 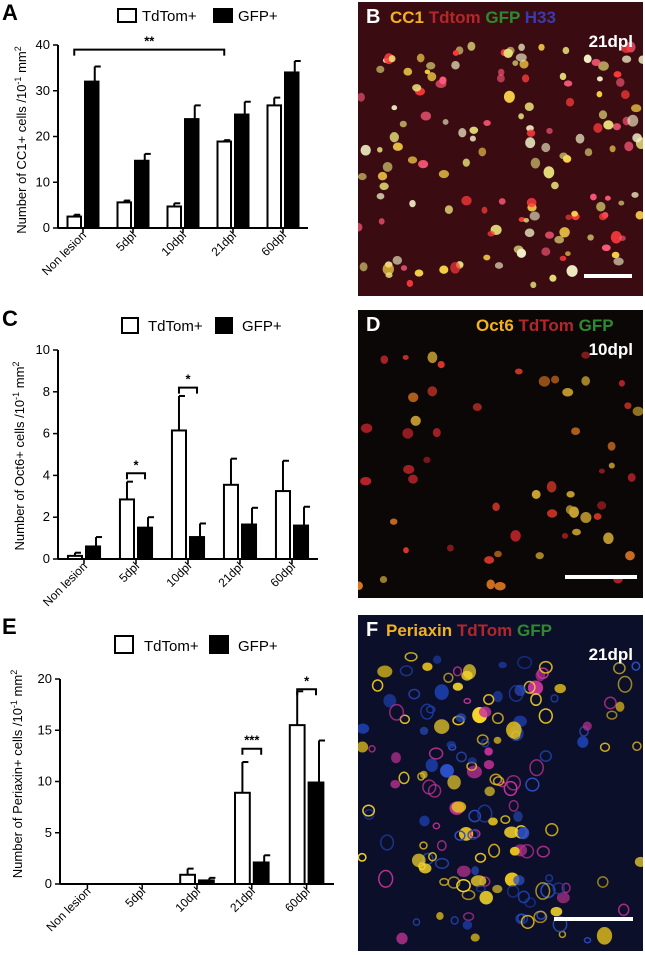 What do you see at coordinates (126, 529) in the screenshot?
I see `bar-tdtom` at bounding box center [126, 529].